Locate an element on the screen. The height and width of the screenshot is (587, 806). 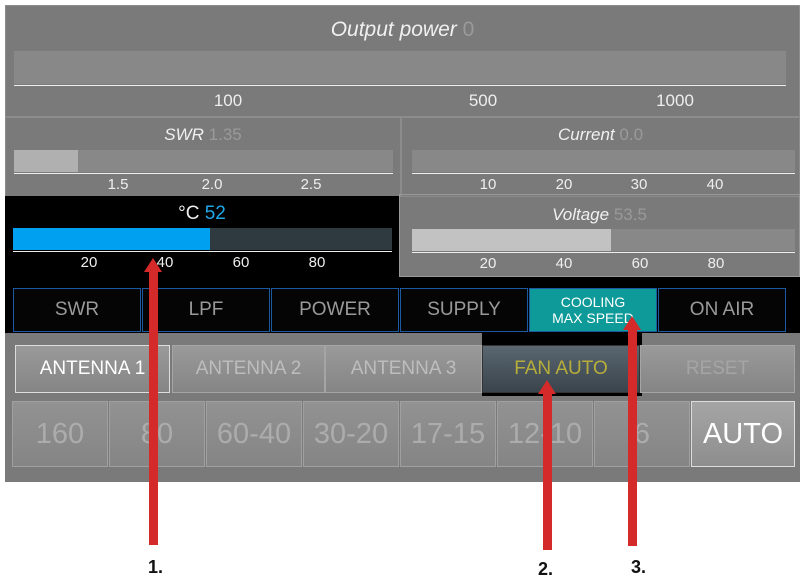
voltage-bar-fill is located at coordinates (512, 240).